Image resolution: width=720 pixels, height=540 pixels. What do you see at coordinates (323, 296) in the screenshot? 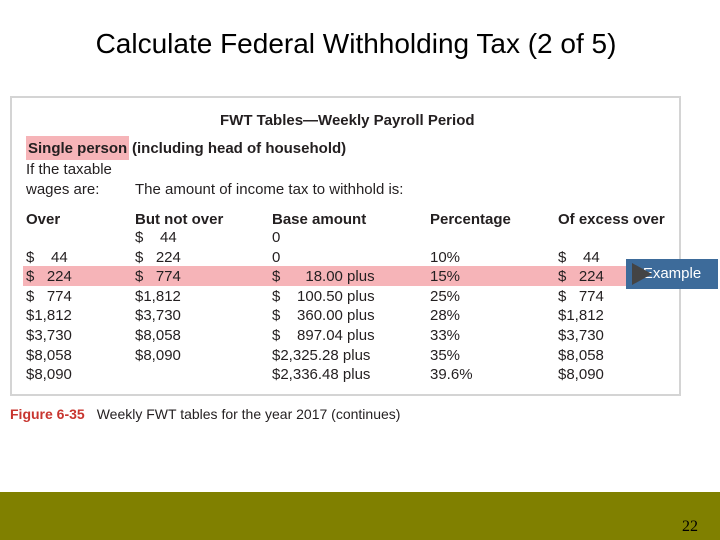
I see `table-cell-base-amount: $ 100.50 plus` at bounding box center [323, 296].